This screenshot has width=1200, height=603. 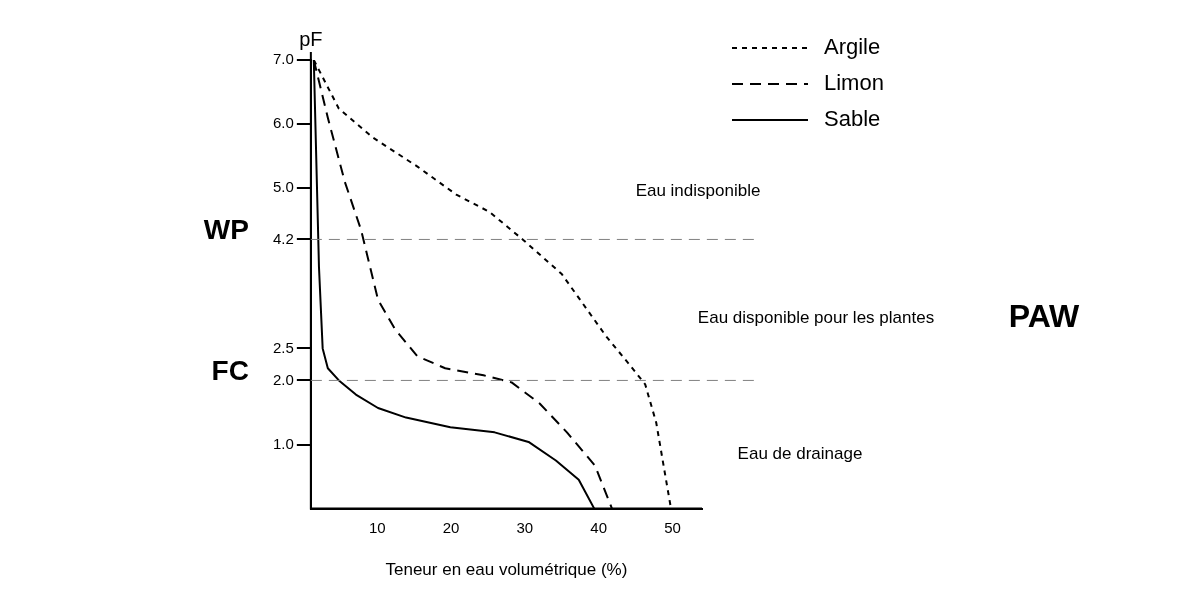 I want to click on legend-label: Limon, so click(x=854, y=83).